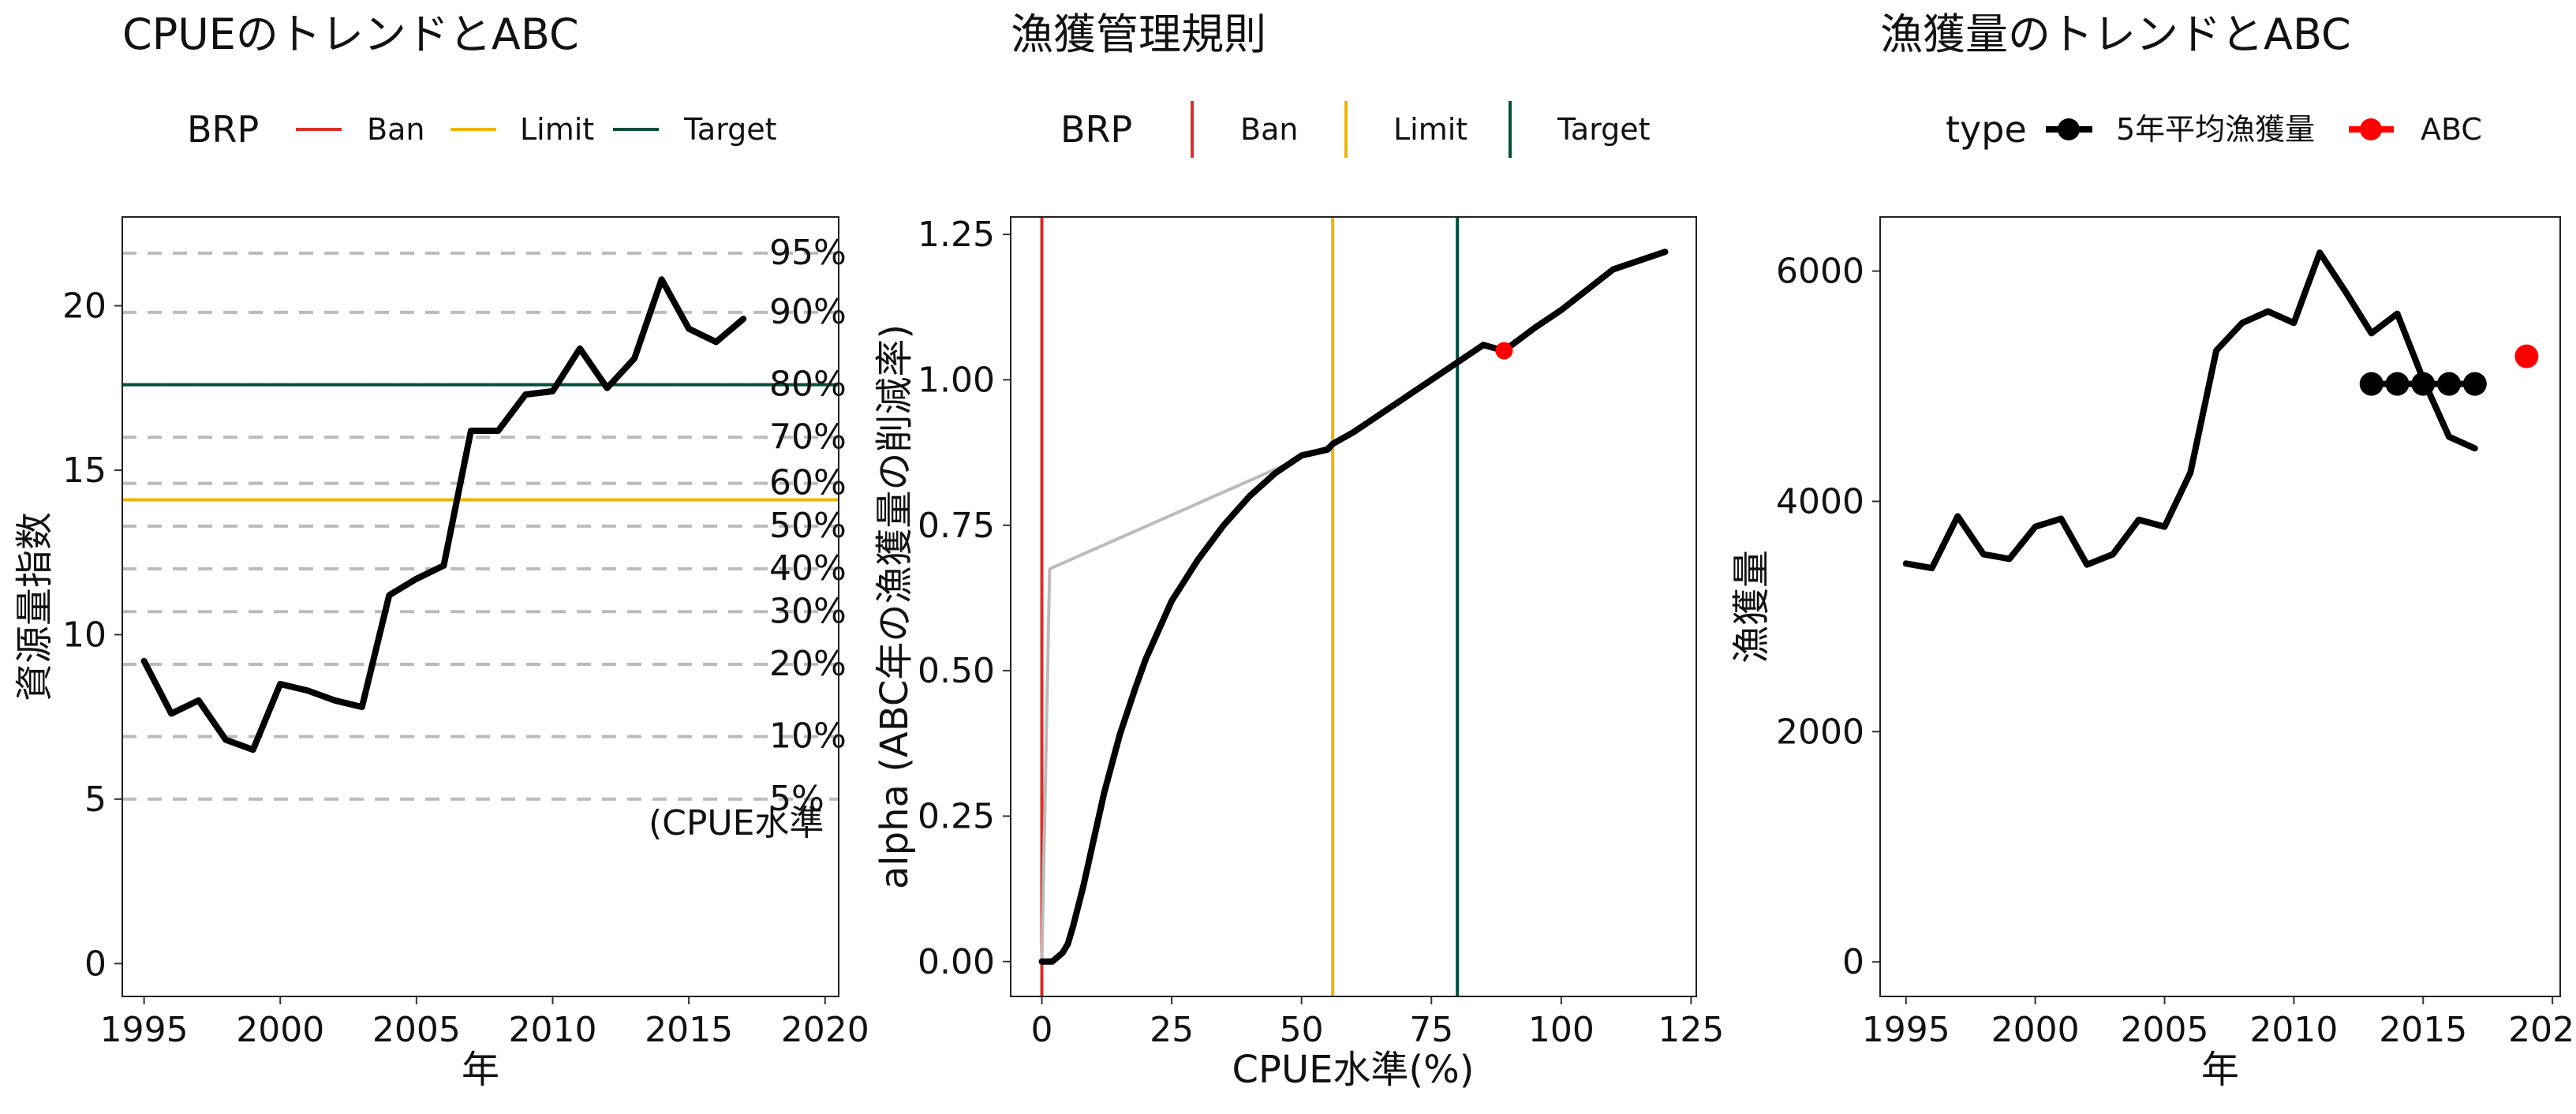  I want to click on x-axis: 0 25 50 75 100 125, so click(1377, 1023).